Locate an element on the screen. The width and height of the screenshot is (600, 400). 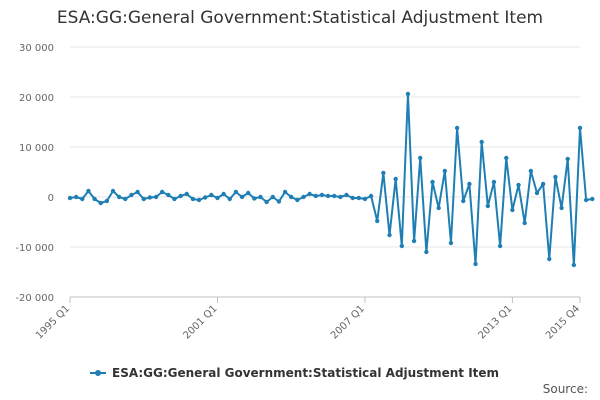
y-tick-label: -10 000 is located at coordinates (34, 248).